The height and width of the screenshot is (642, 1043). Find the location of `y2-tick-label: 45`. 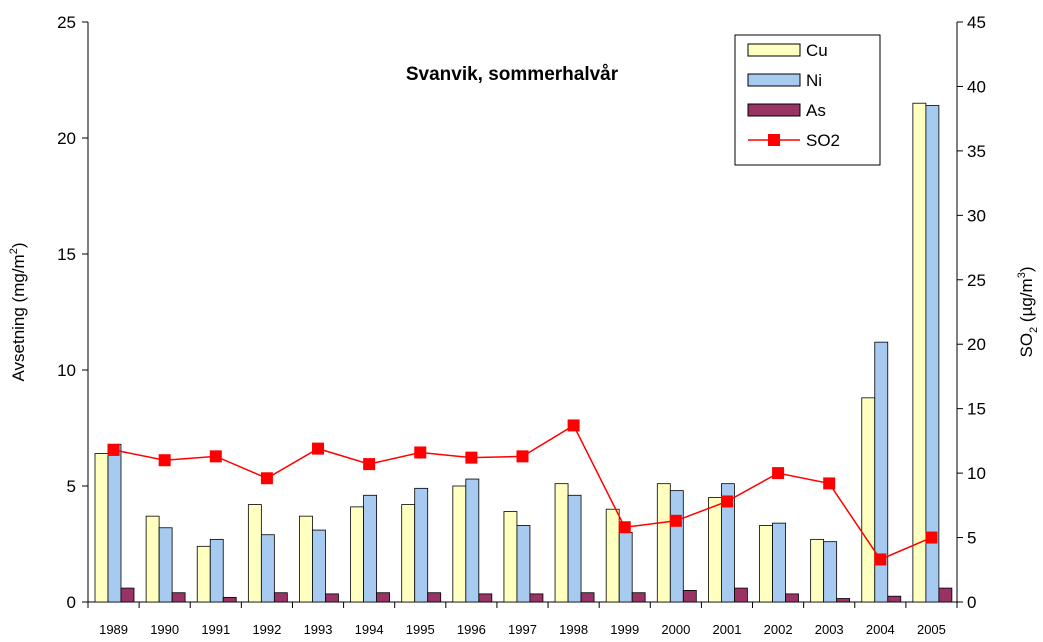

y2-tick-label: 45 is located at coordinates (976, 22).